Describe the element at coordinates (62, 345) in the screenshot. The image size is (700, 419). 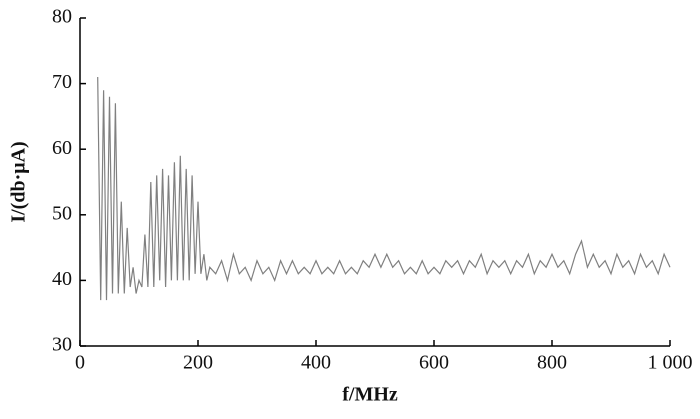
I see `y-tick-label: 30` at that location.